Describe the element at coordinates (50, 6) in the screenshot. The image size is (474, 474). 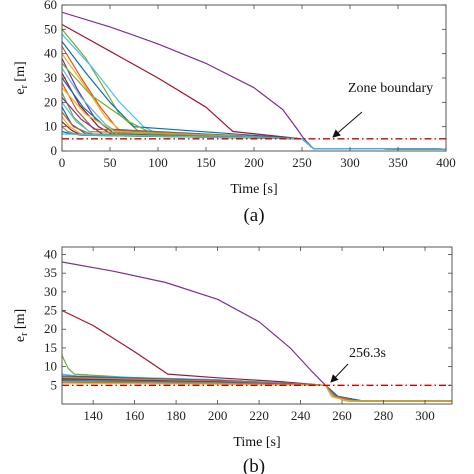
I see `y-tick-label: 60` at that location.